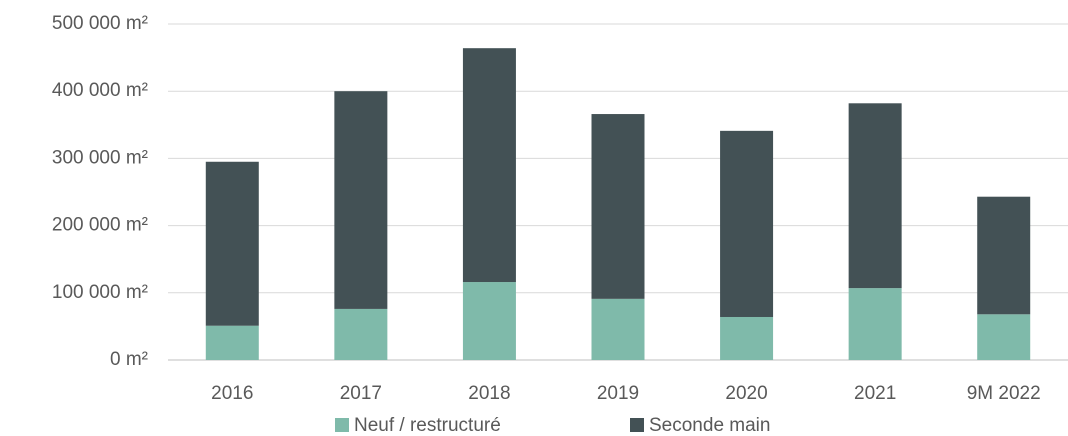 The width and height of the screenshot is (1068, 436). What do you see at coordinates (746, 393) in the screenshot?
I see `x-tick-label: 2020` at bounding box center [746, 393].